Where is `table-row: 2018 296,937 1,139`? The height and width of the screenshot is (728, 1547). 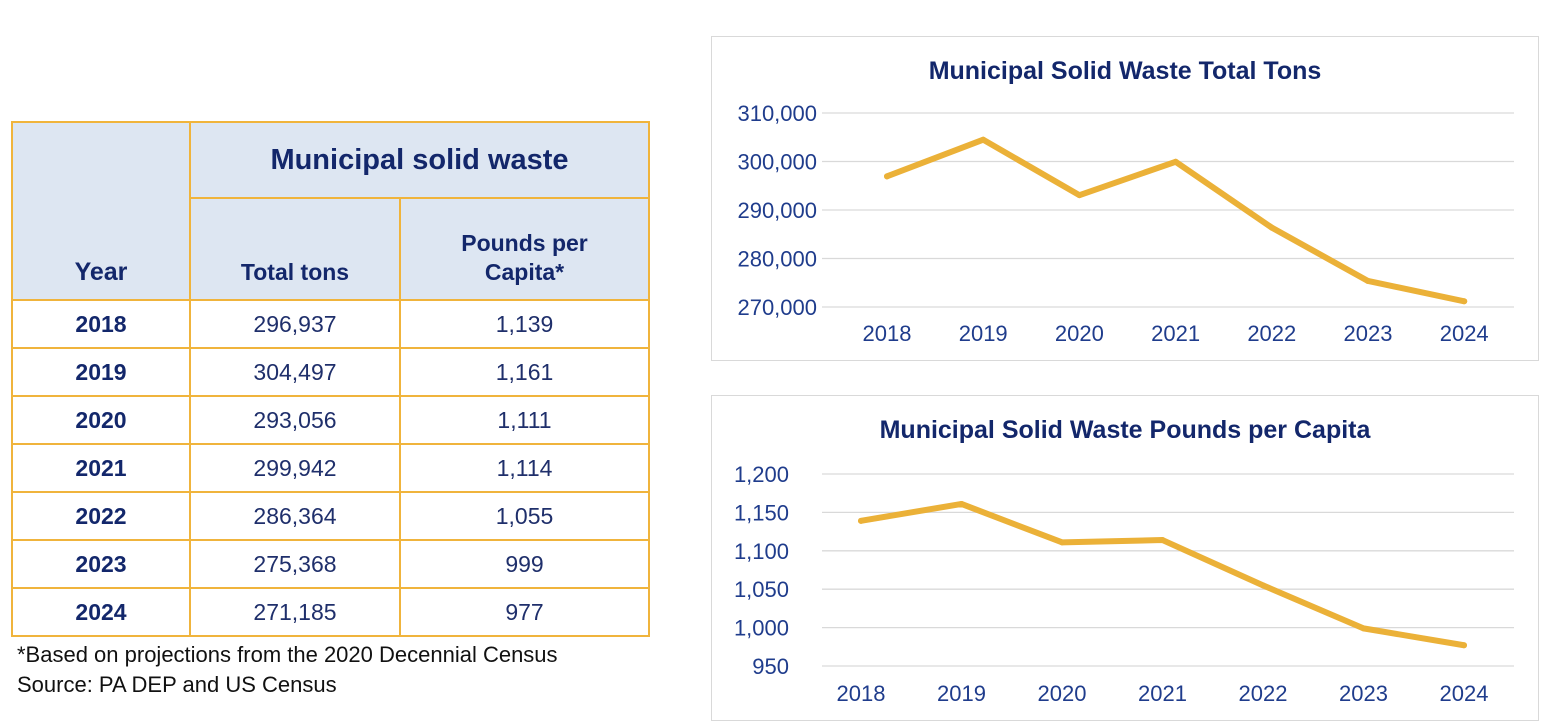
table-row: 2018 296,937 1,139 is located at coordinates (330, 324).